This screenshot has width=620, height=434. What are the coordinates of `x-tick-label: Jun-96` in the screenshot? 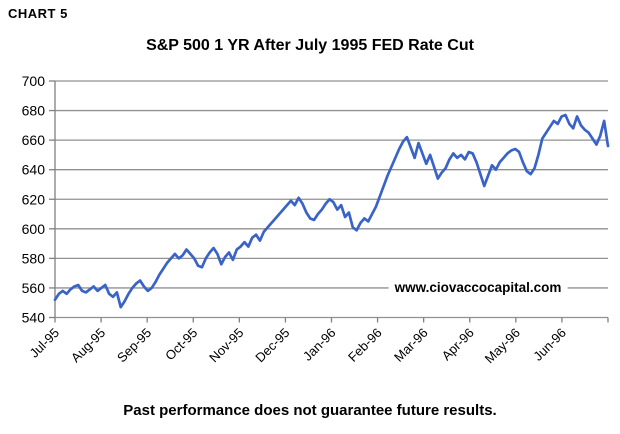 It's located at (549, 344).